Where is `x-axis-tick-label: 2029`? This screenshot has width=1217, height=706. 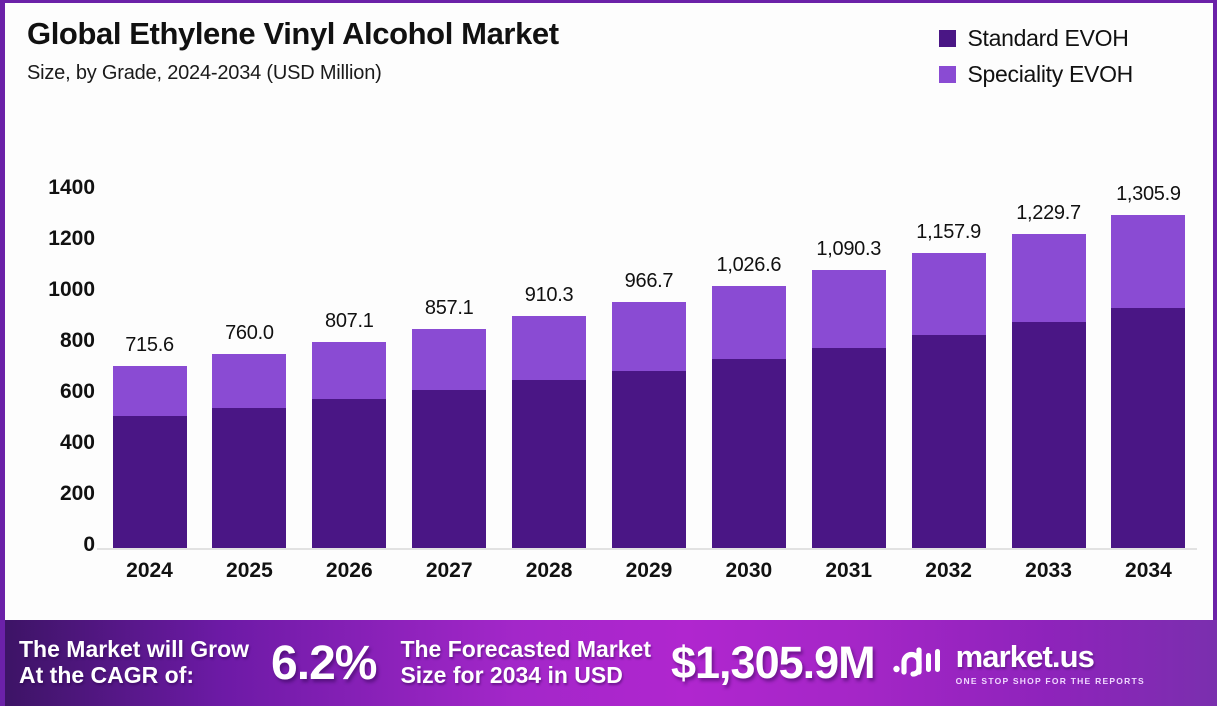 x-axis-tick-label: 2029 is located at coordinates (649, 570).